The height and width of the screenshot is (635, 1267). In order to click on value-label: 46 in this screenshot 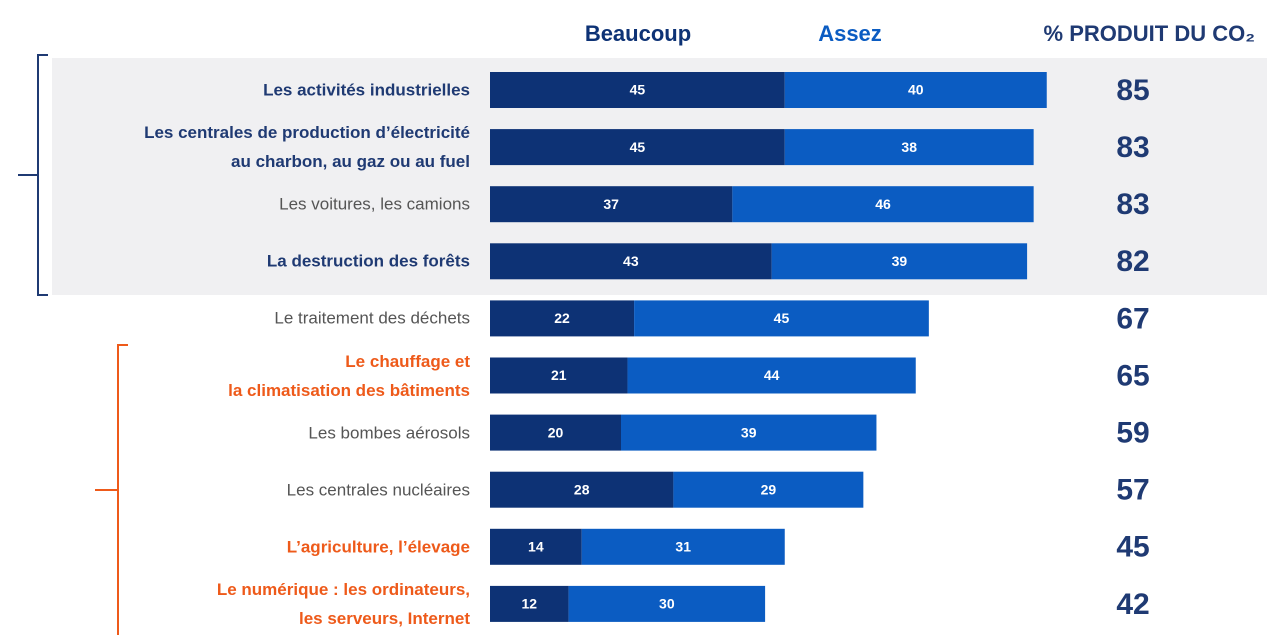, I will do `click(883, 204)`.